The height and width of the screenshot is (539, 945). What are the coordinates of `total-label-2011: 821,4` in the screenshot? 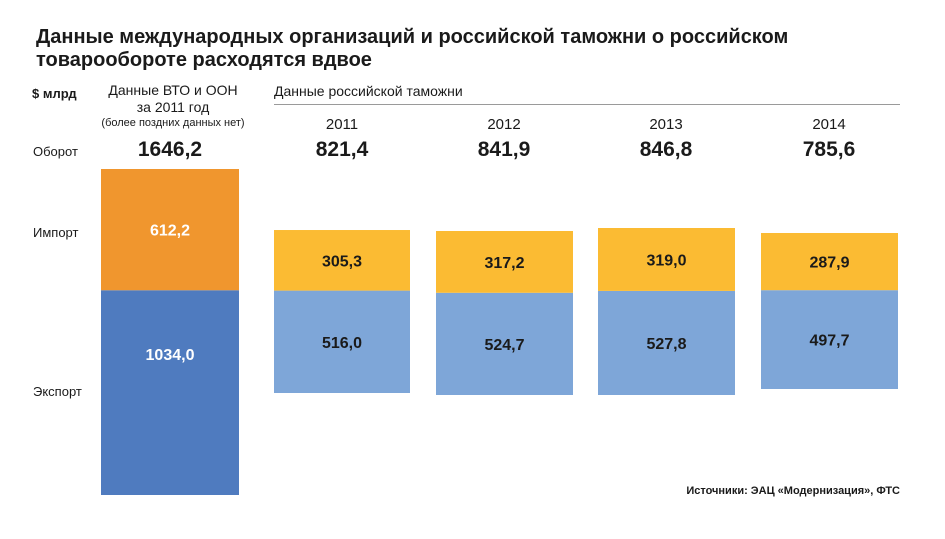 It's located at (342, 149).